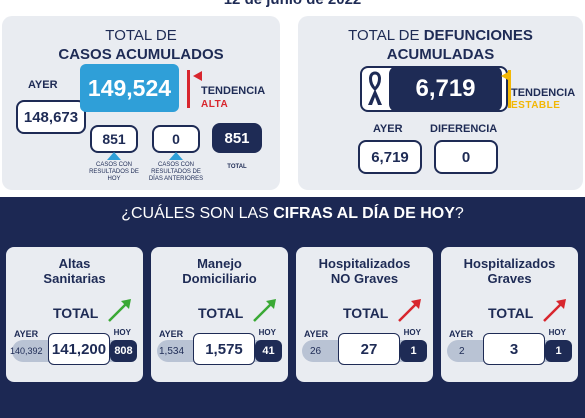 The height and width of the screenshot is (418, 585). I want to click on cases-previous-days-value: 0, so click(176, 139).